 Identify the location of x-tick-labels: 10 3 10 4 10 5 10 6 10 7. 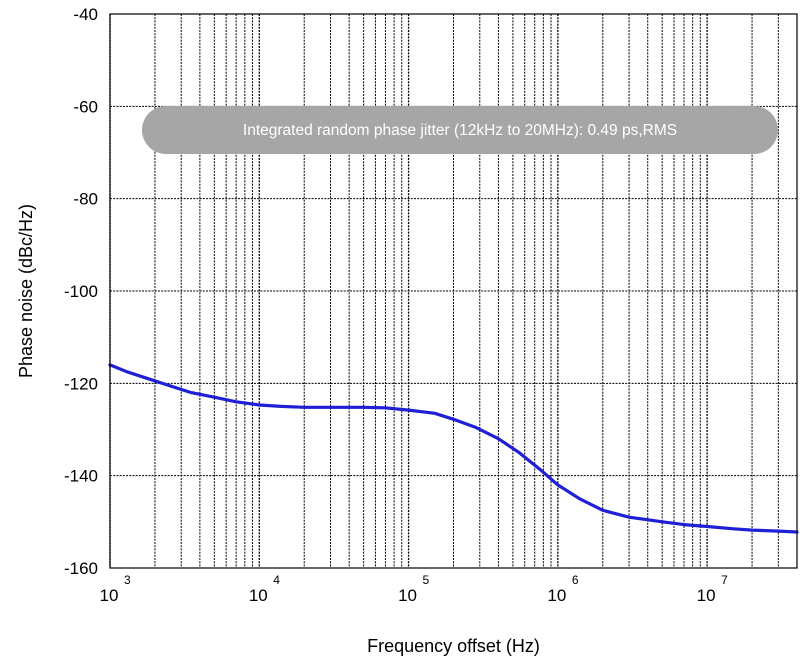
(414, 589).